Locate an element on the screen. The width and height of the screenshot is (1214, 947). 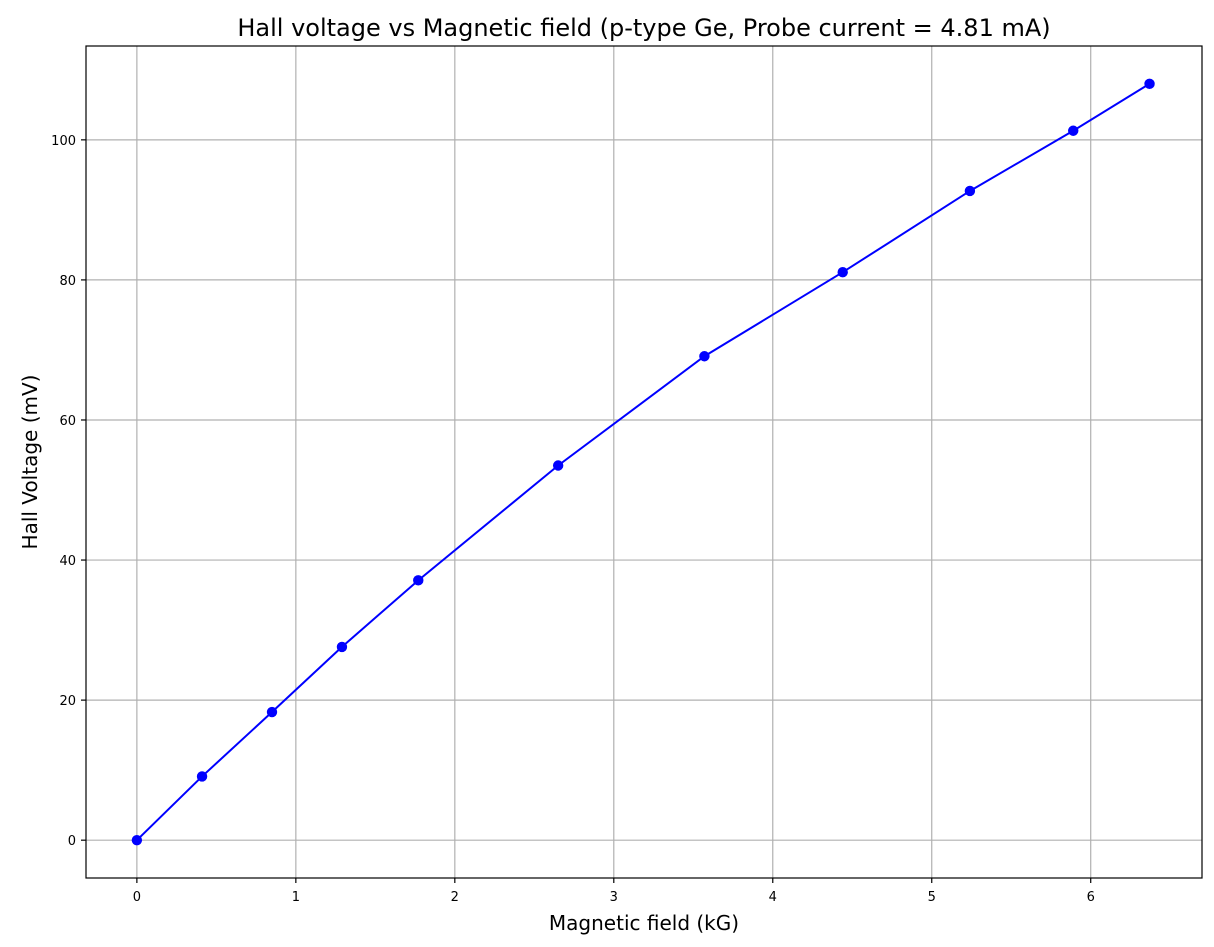
y-tick-label: 80 is located at coordinates (67, 281).